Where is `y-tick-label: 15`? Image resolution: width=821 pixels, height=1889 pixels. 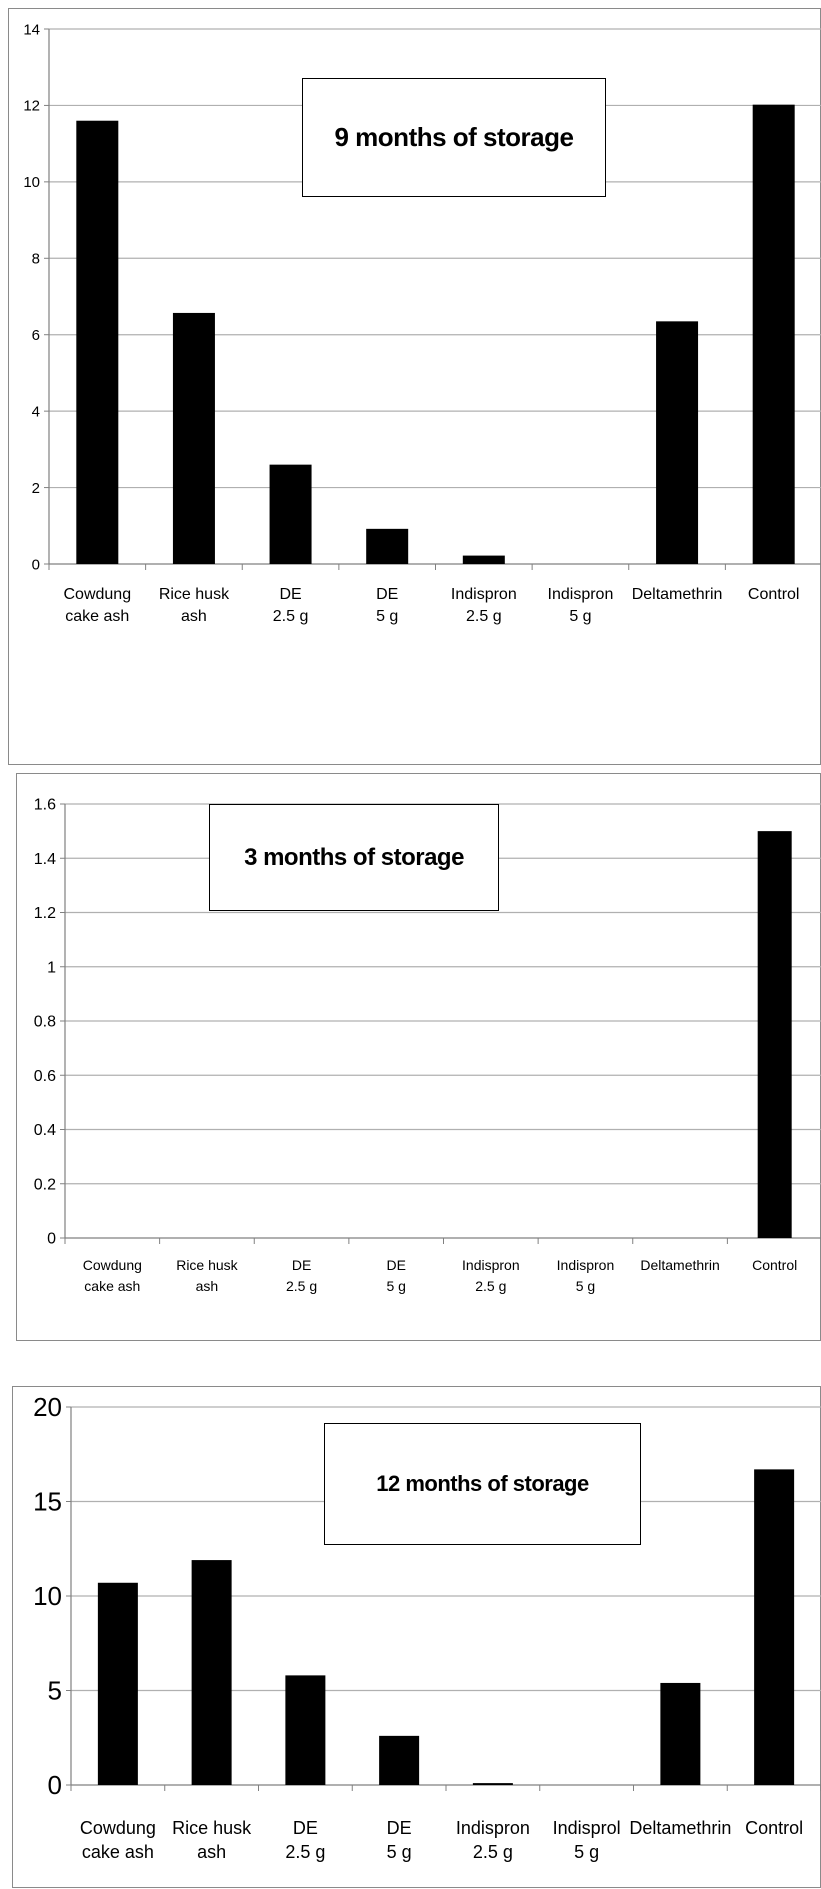
y-tick-label: 15 is located at coordinates (47, 1502).